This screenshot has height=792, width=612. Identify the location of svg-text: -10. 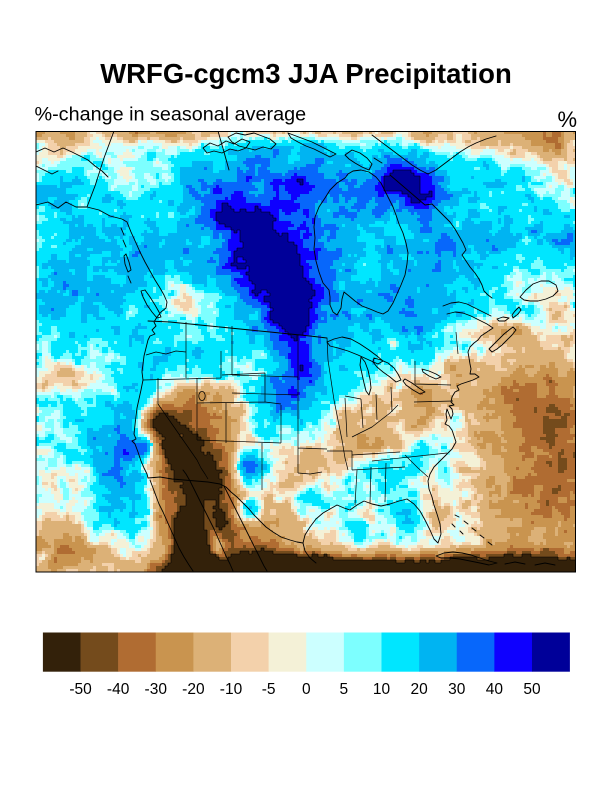
(231, 689).